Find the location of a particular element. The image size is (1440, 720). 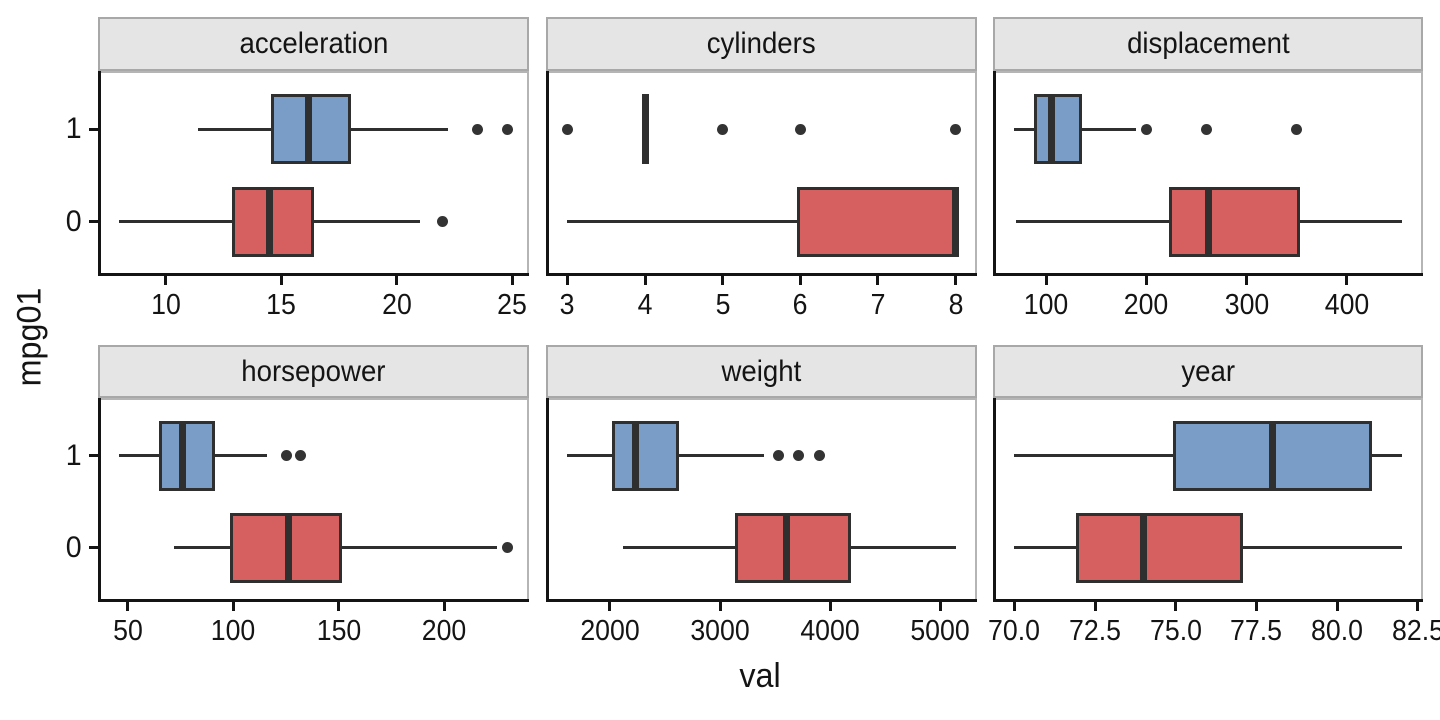

facet-strip-displacement: displacement is located at coordinates (1208, 44).